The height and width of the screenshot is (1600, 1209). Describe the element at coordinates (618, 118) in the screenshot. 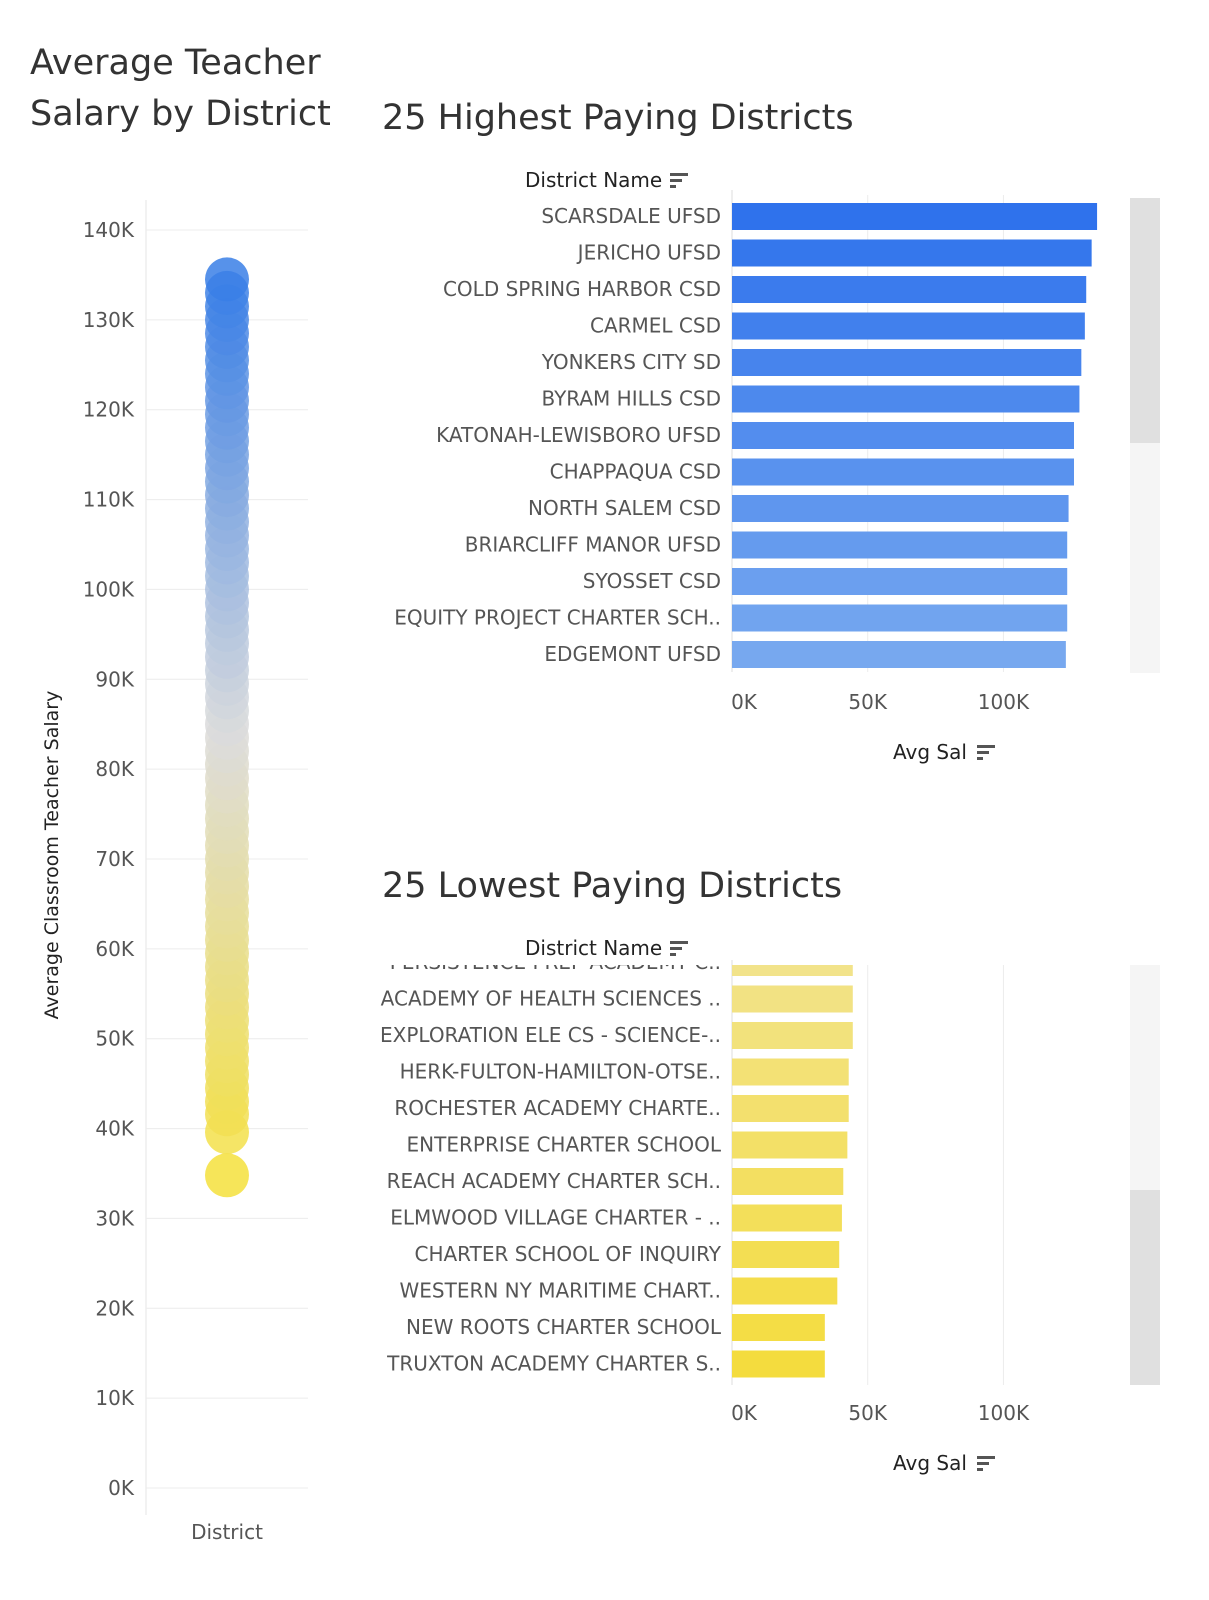

I see `highest-chart-title: 25 Highest Paying Districts` at that location.